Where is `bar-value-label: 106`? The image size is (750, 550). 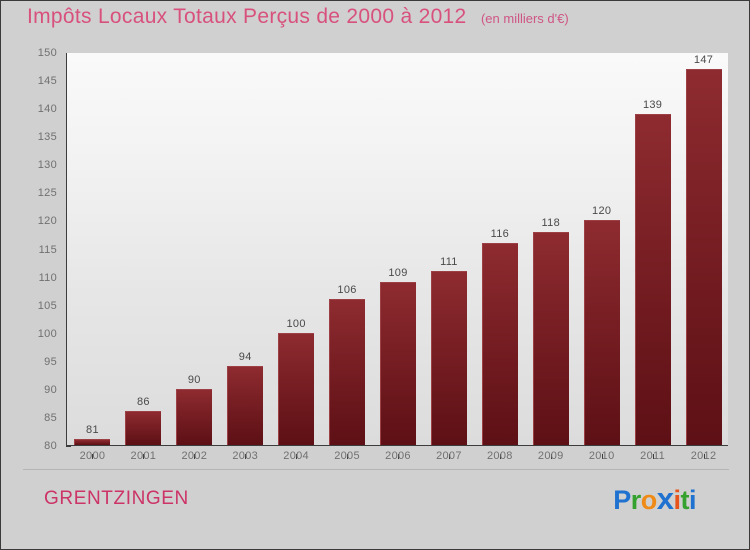
bar-value-label: 106 is located at coordinates (347, 290).